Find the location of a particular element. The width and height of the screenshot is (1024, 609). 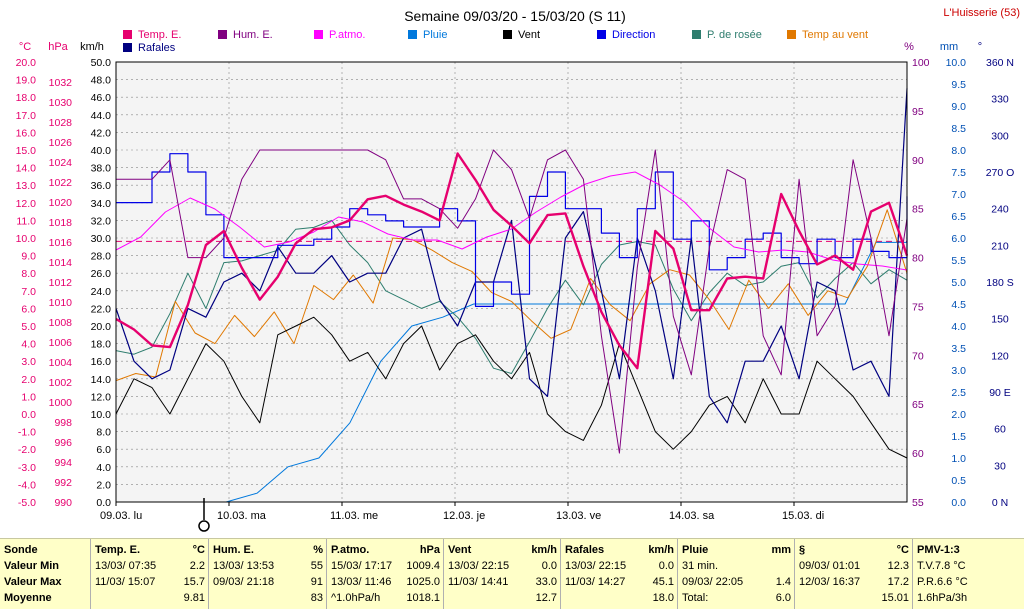

pluie-max-time: 09/03/ 22:05 is located at coordinates (713, 582).